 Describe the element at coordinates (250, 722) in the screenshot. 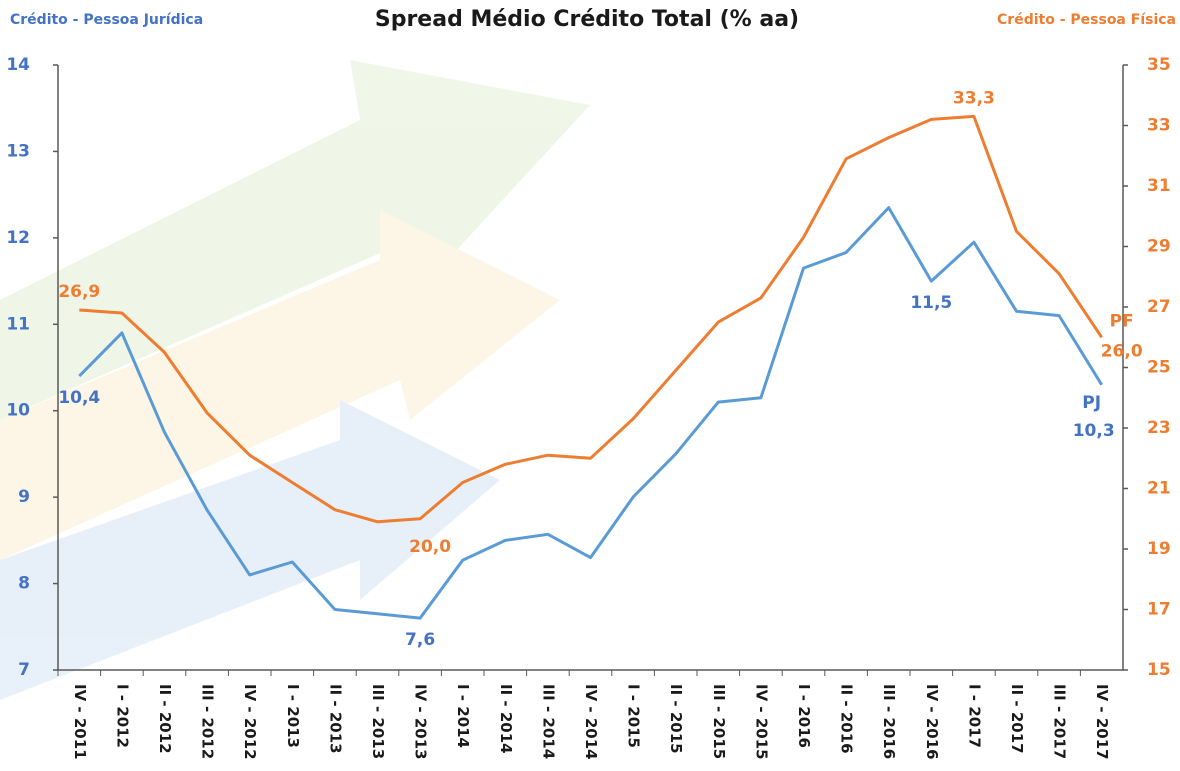

I see `x-tick-label: IV - 2012` at that location.